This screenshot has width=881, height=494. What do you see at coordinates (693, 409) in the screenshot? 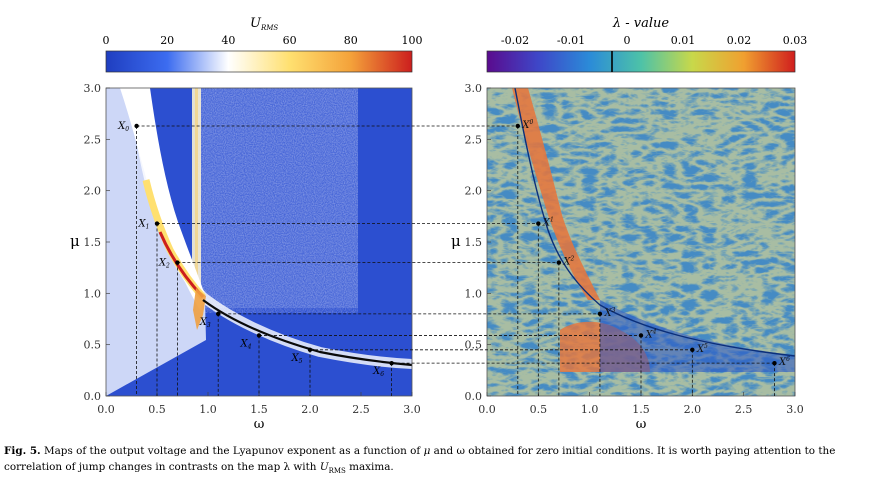
I see `lambda-x-tick-label: 2.0` at bounding box center [693, 409].